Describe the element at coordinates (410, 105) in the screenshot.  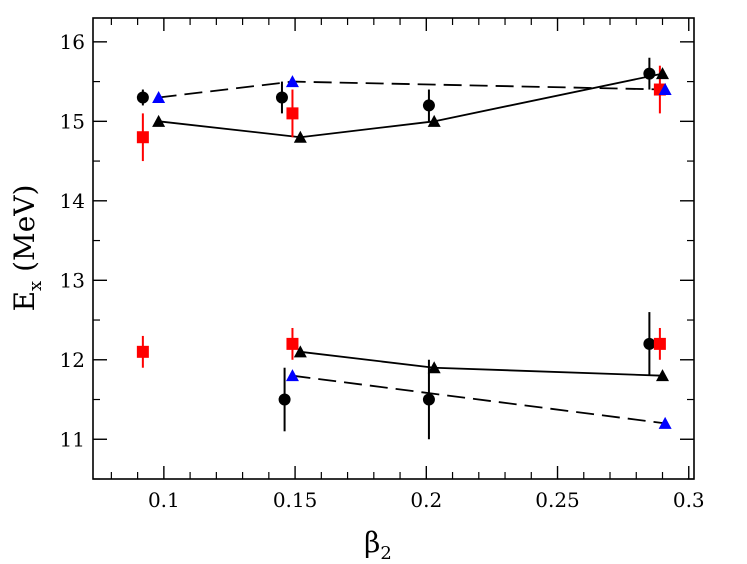
I see `black-triangles-upper-line` at that location.